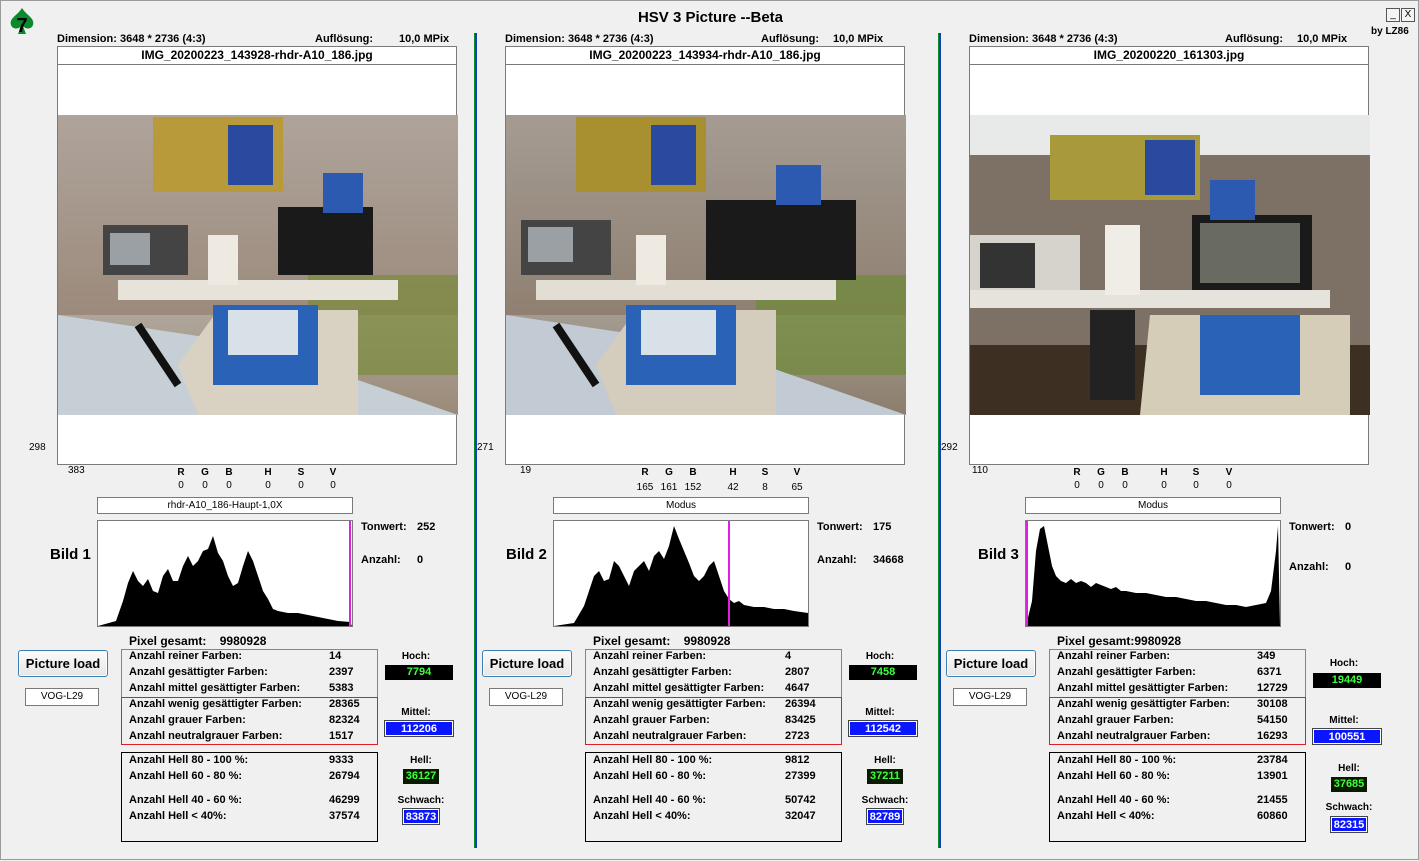 This screenshot has height=861, width=1419. I want to click on mode-field: rhdr-A10_186-Haupt-1,0X, so click(225, 505).